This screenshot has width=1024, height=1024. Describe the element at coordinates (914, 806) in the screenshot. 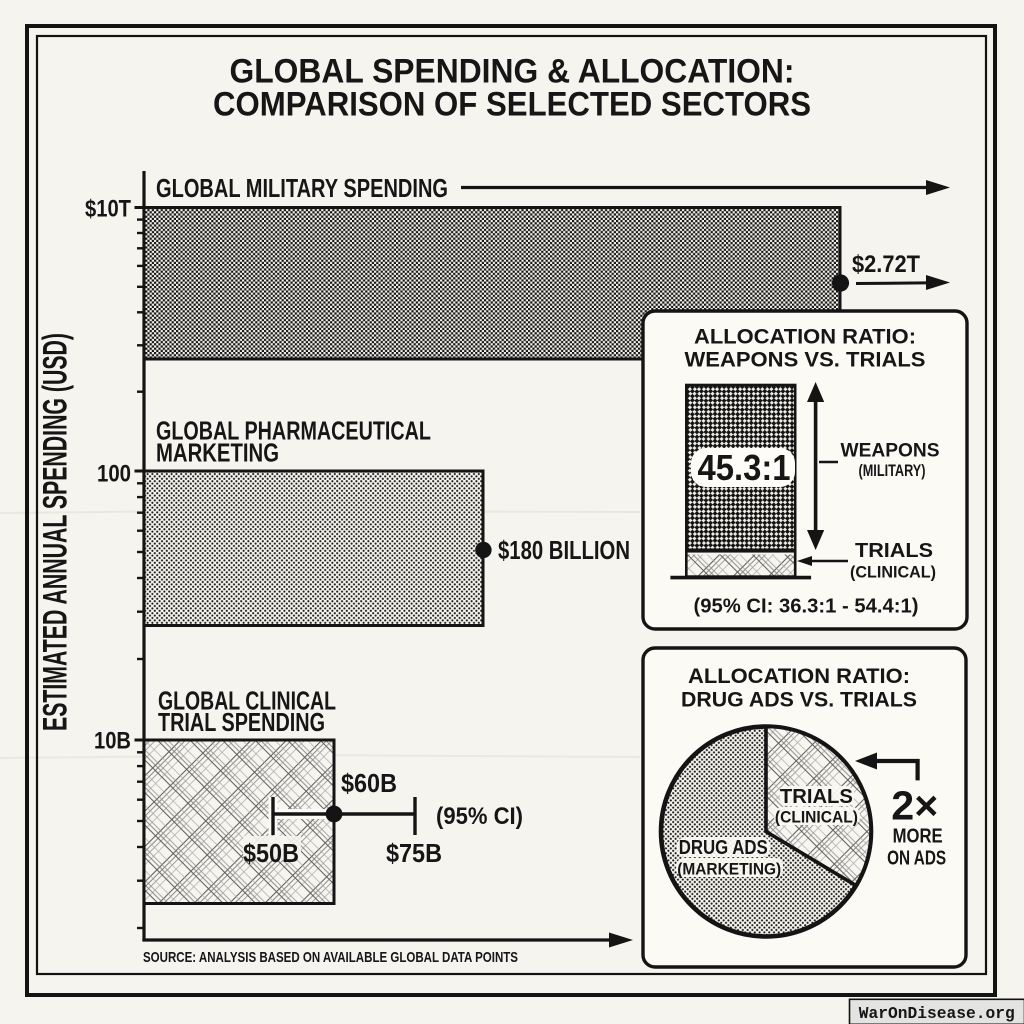

I see `svg-text: 2×` at that location.